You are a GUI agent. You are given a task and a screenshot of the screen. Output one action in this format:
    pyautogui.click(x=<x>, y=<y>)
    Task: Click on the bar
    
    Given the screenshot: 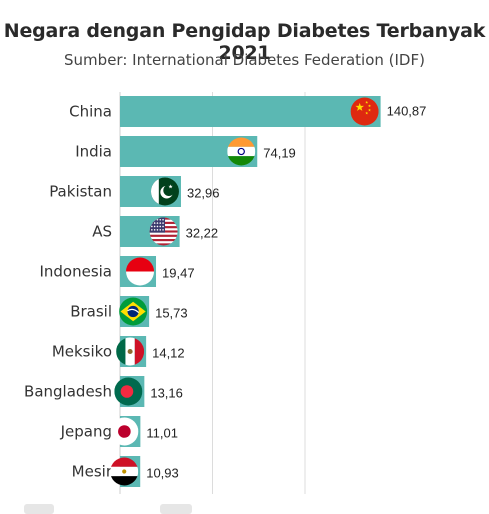 What is the action you would take?
    pyautogui.click(x=250, y=111)
    